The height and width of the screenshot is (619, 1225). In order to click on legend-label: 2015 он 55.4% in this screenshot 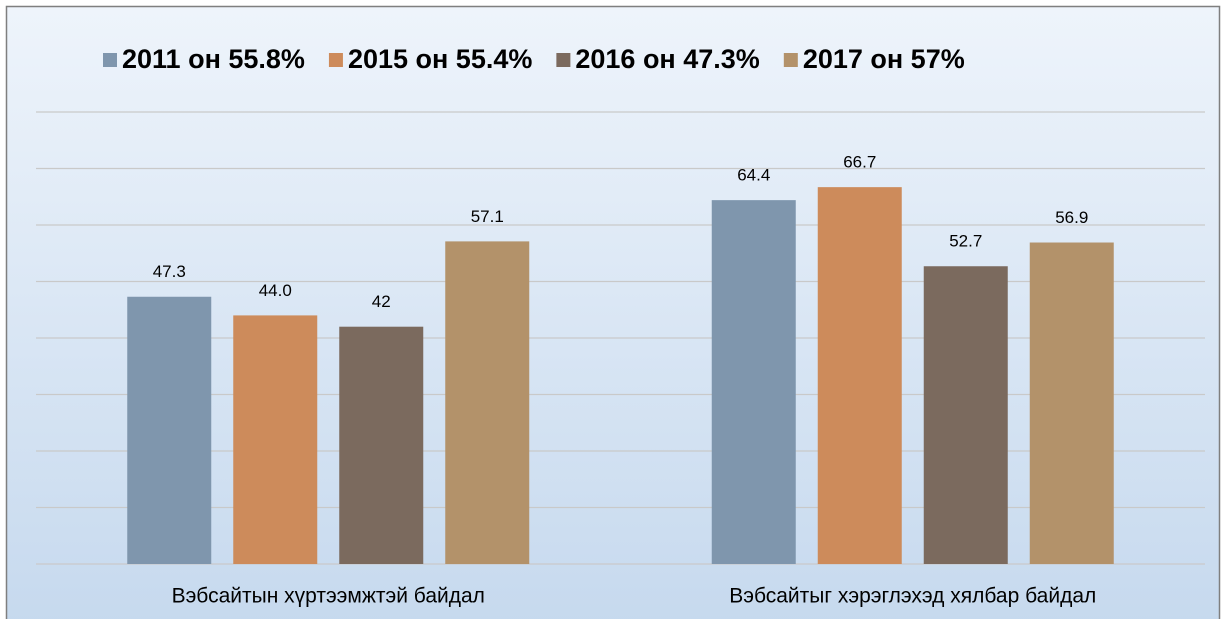, I will do `click(440, 59)`.